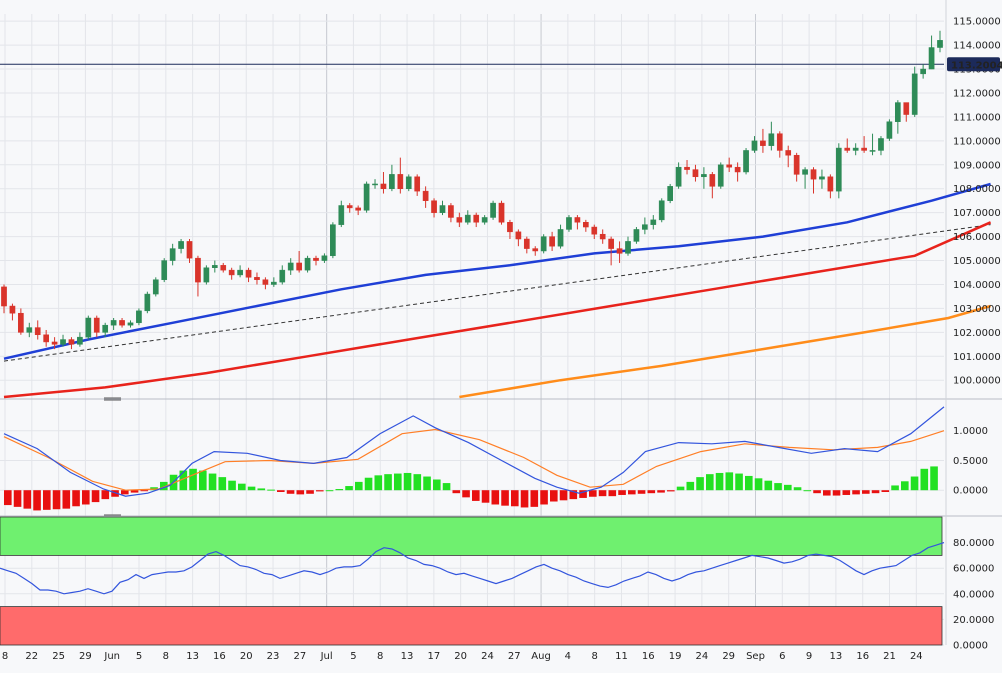 The width and height of the screenshot is (1002, 673). What do you see at coordinates (675, 656) in the screenshot?
I see `x-tick-label: 19` at bounding box center [675, 656].